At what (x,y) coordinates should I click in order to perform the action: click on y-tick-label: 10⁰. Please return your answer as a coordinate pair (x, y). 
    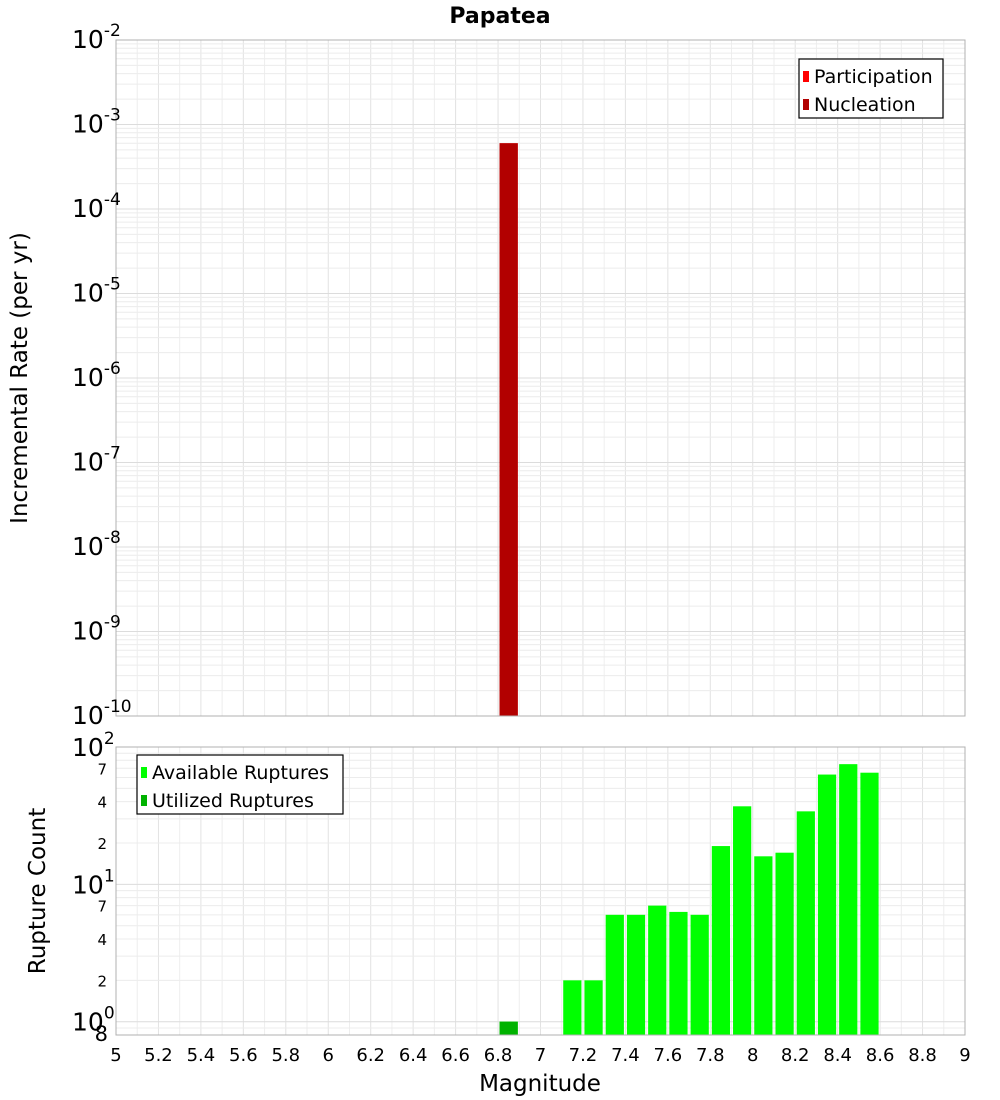
    Looking at the image, I should click on (93, 1020).